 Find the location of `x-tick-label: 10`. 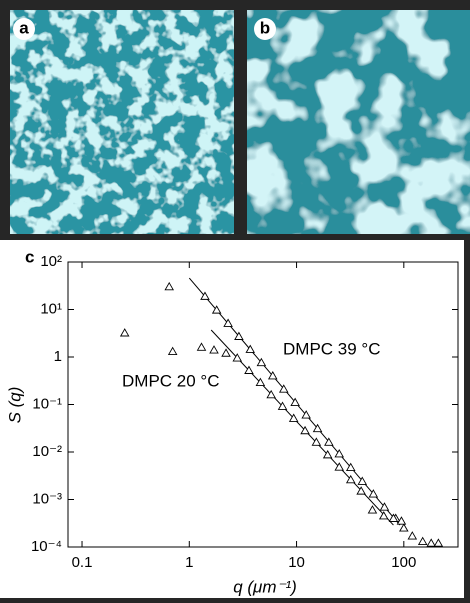

x-tick-label: 10 is located at coordinates (296, 562).